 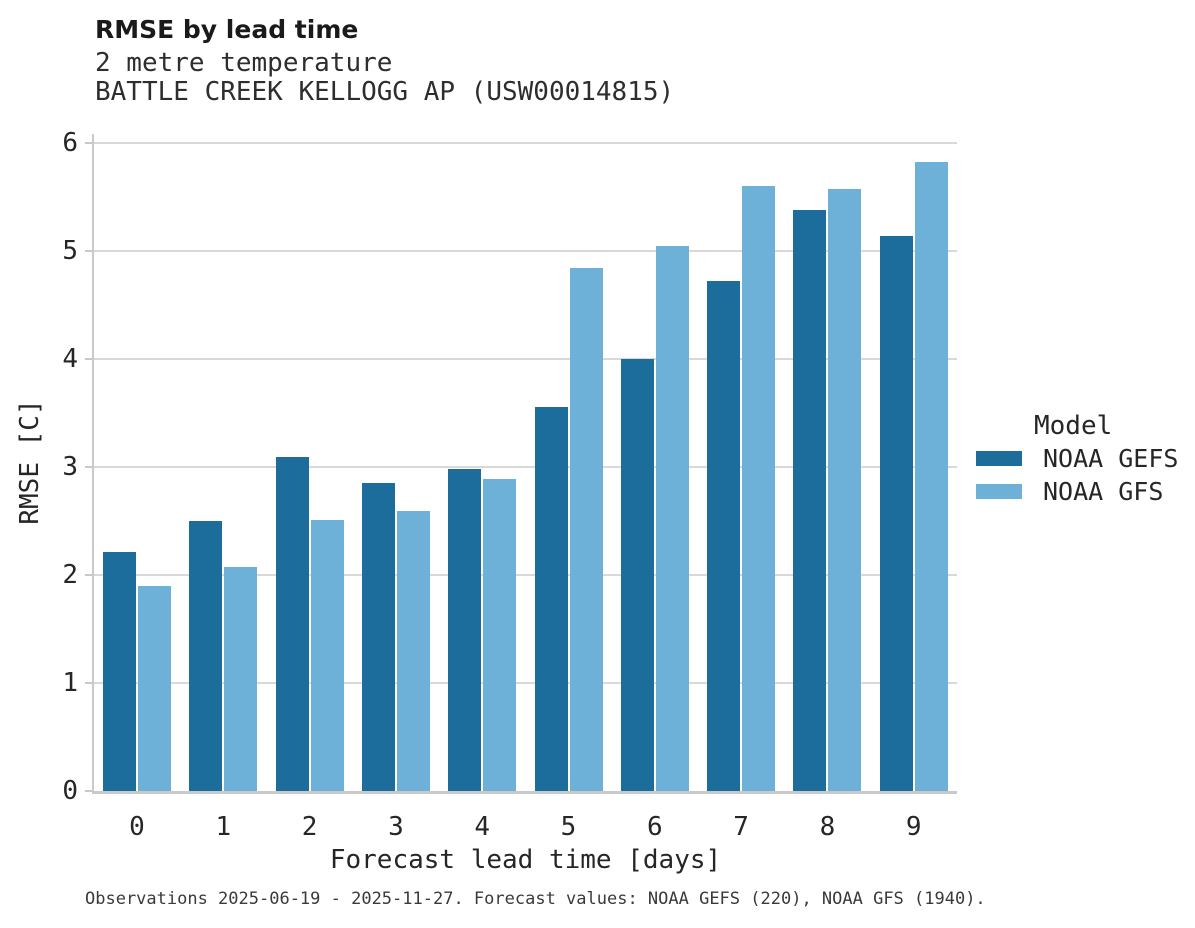 What do you see at coordinates (913, 827) in the screenshot?
I see `x-tick-label-9: 9` at bounding box center [913, 827].